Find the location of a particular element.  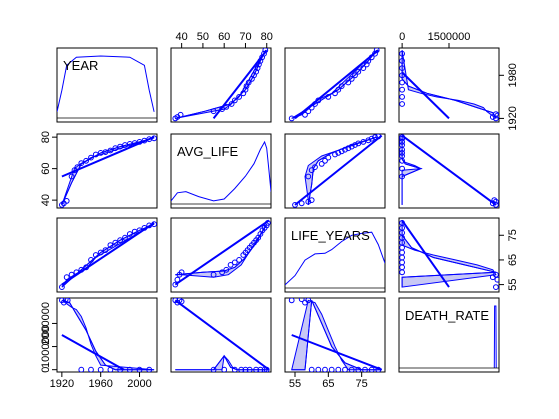

panel-year-vs-death-rate is located at coordinates (449, 86).